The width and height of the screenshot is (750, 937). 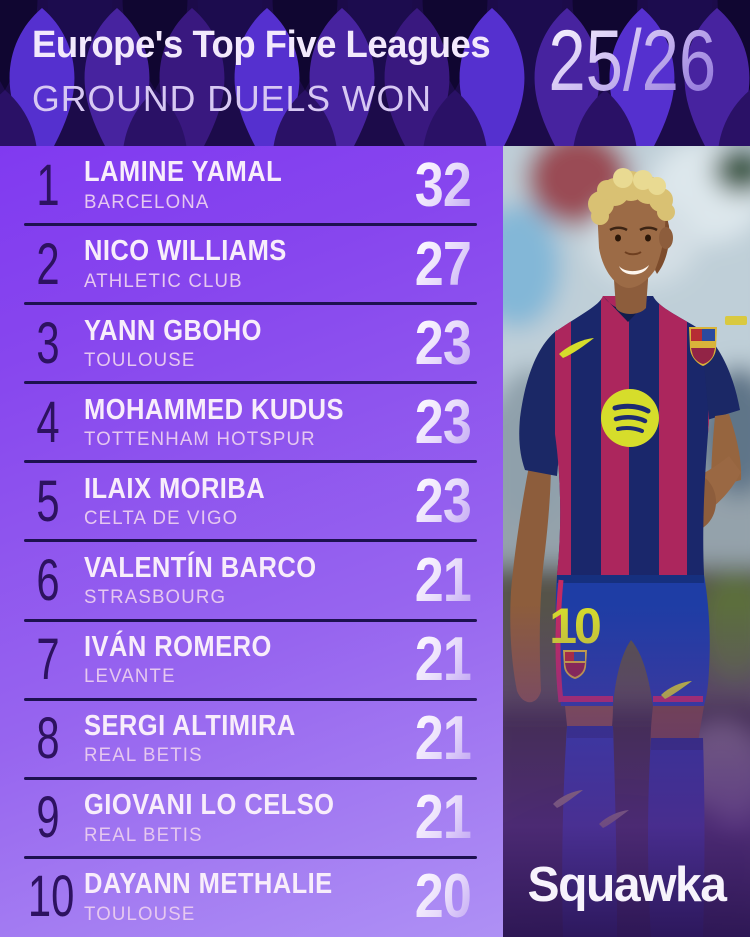 I want to click on season-badge: 25/26, so click(x=632, y=61).